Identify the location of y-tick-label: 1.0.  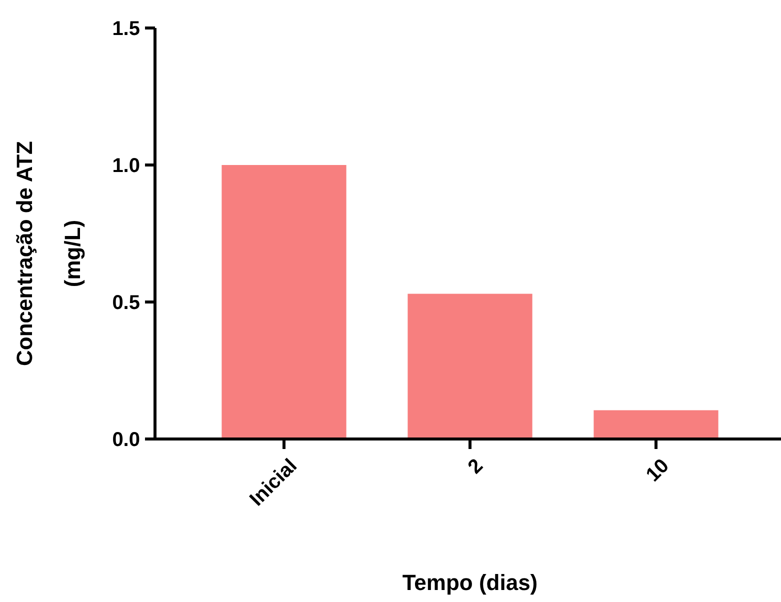
(126, 166).